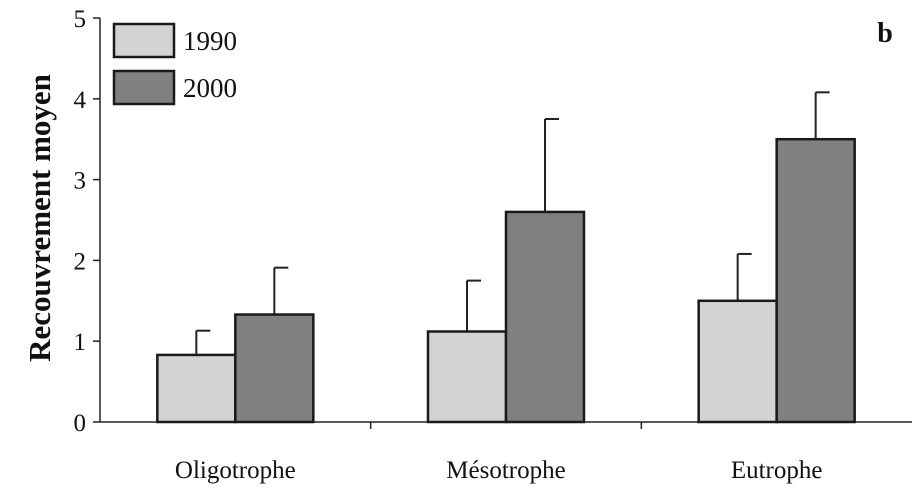 The width and height of the screenshot is (912, 490). Describe the element at coordinates (505, 470) in the screenshot. I see `x-category-label: Mésotrophe` at that location.